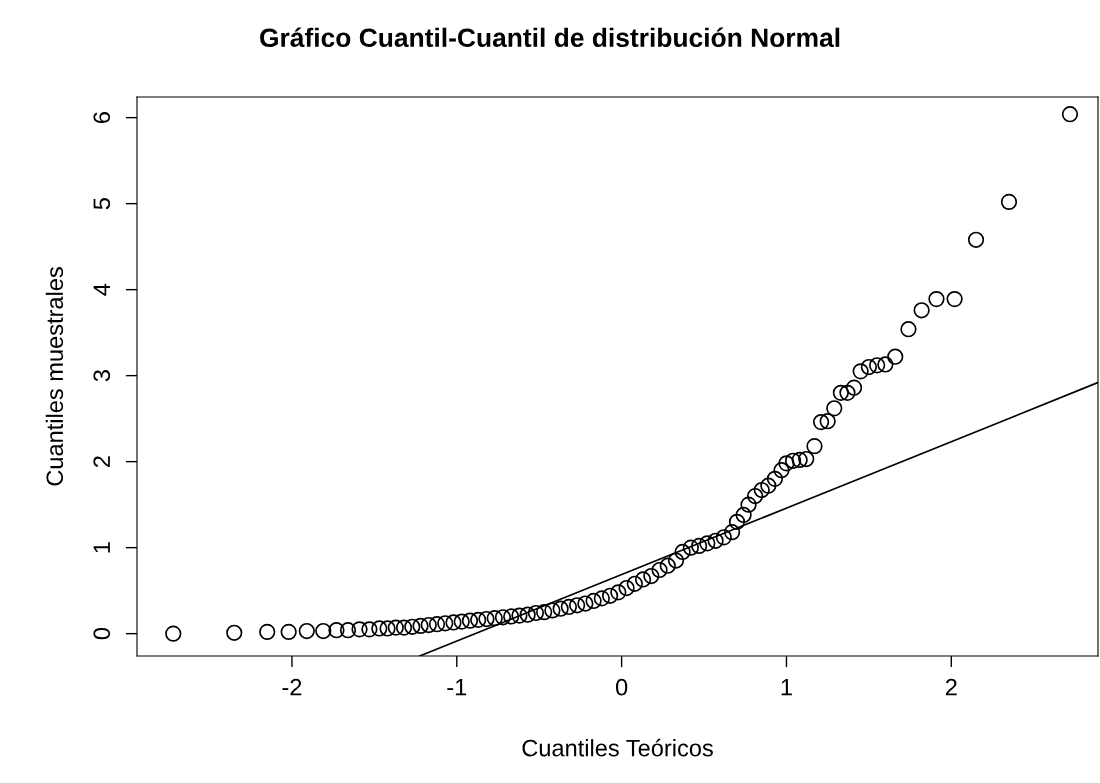  I want to click on y-axis-title: Cuantiles muestrales, so click(54, 376).